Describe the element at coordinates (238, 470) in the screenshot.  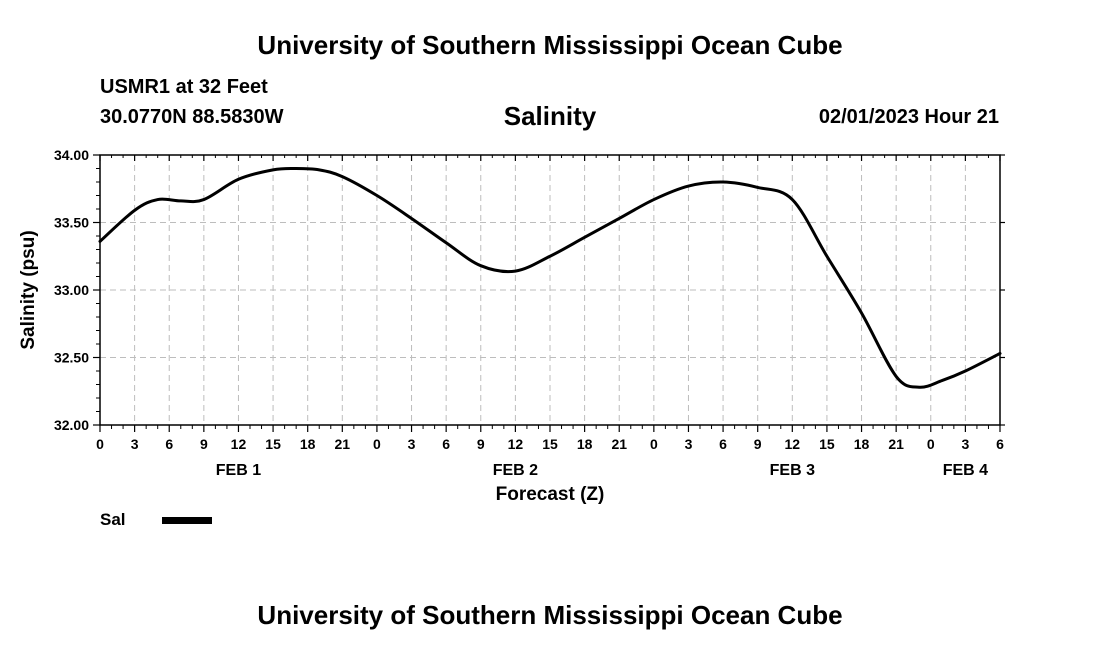
I see `day-label: FEB 1` at that location.